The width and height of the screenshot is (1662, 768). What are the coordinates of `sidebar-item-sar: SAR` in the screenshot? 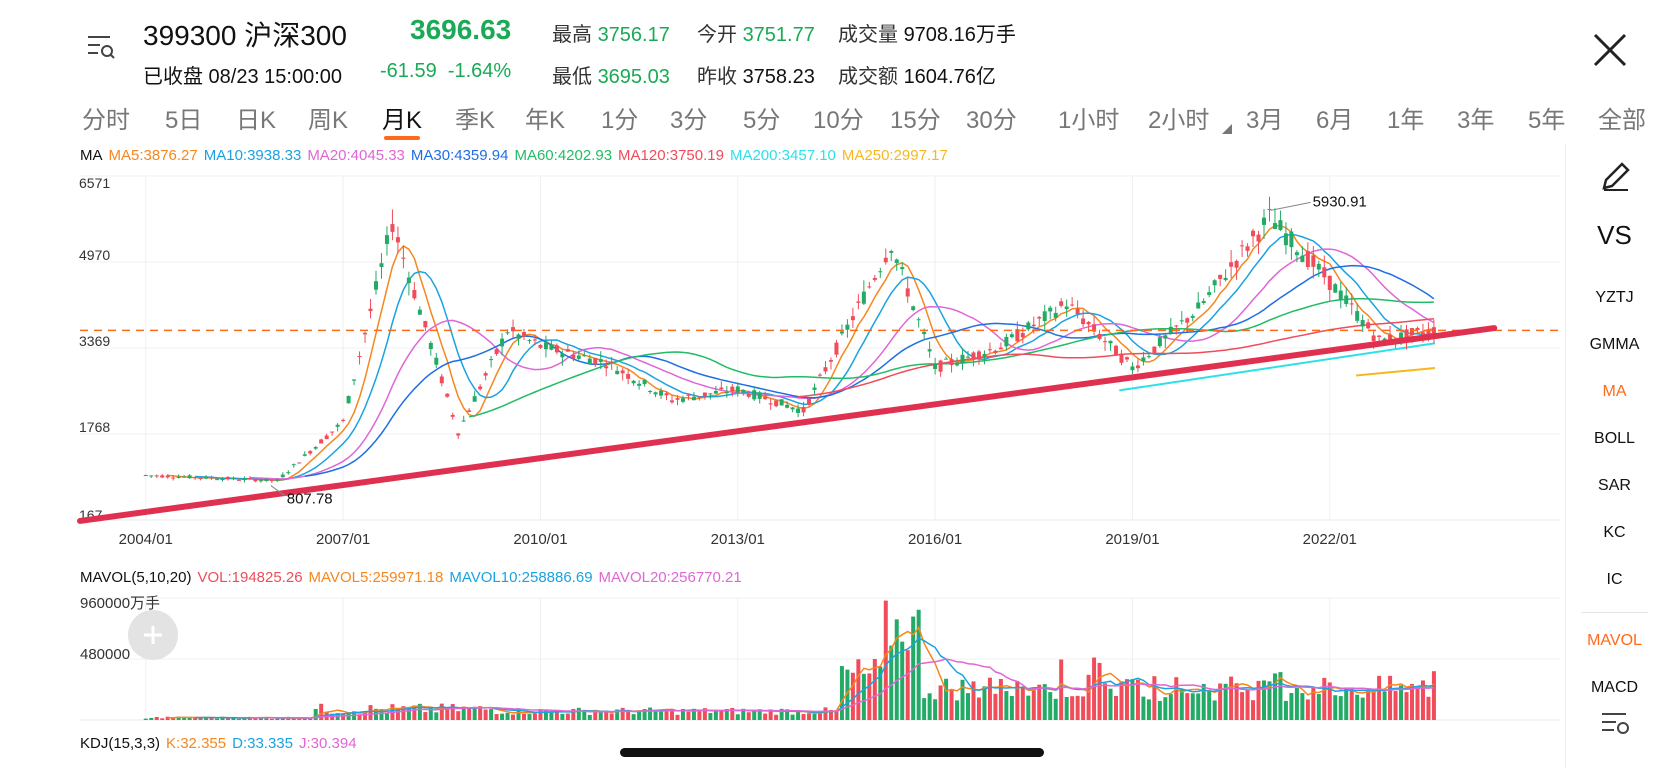 It's located at (1614, 485).